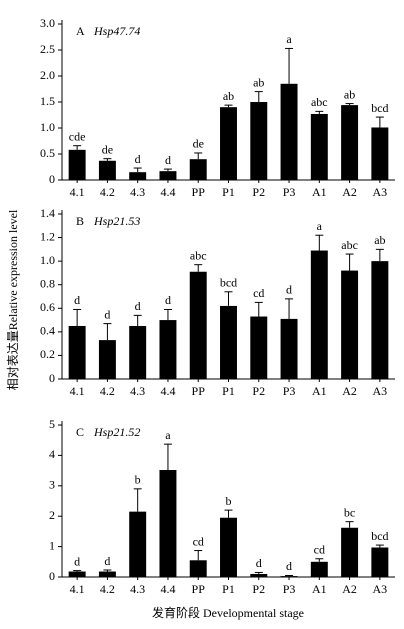  What do you see at coordinates (47, 49) in the screenshot?
I see `y-tick-label: 2.5` at bounding box center [47, 49].